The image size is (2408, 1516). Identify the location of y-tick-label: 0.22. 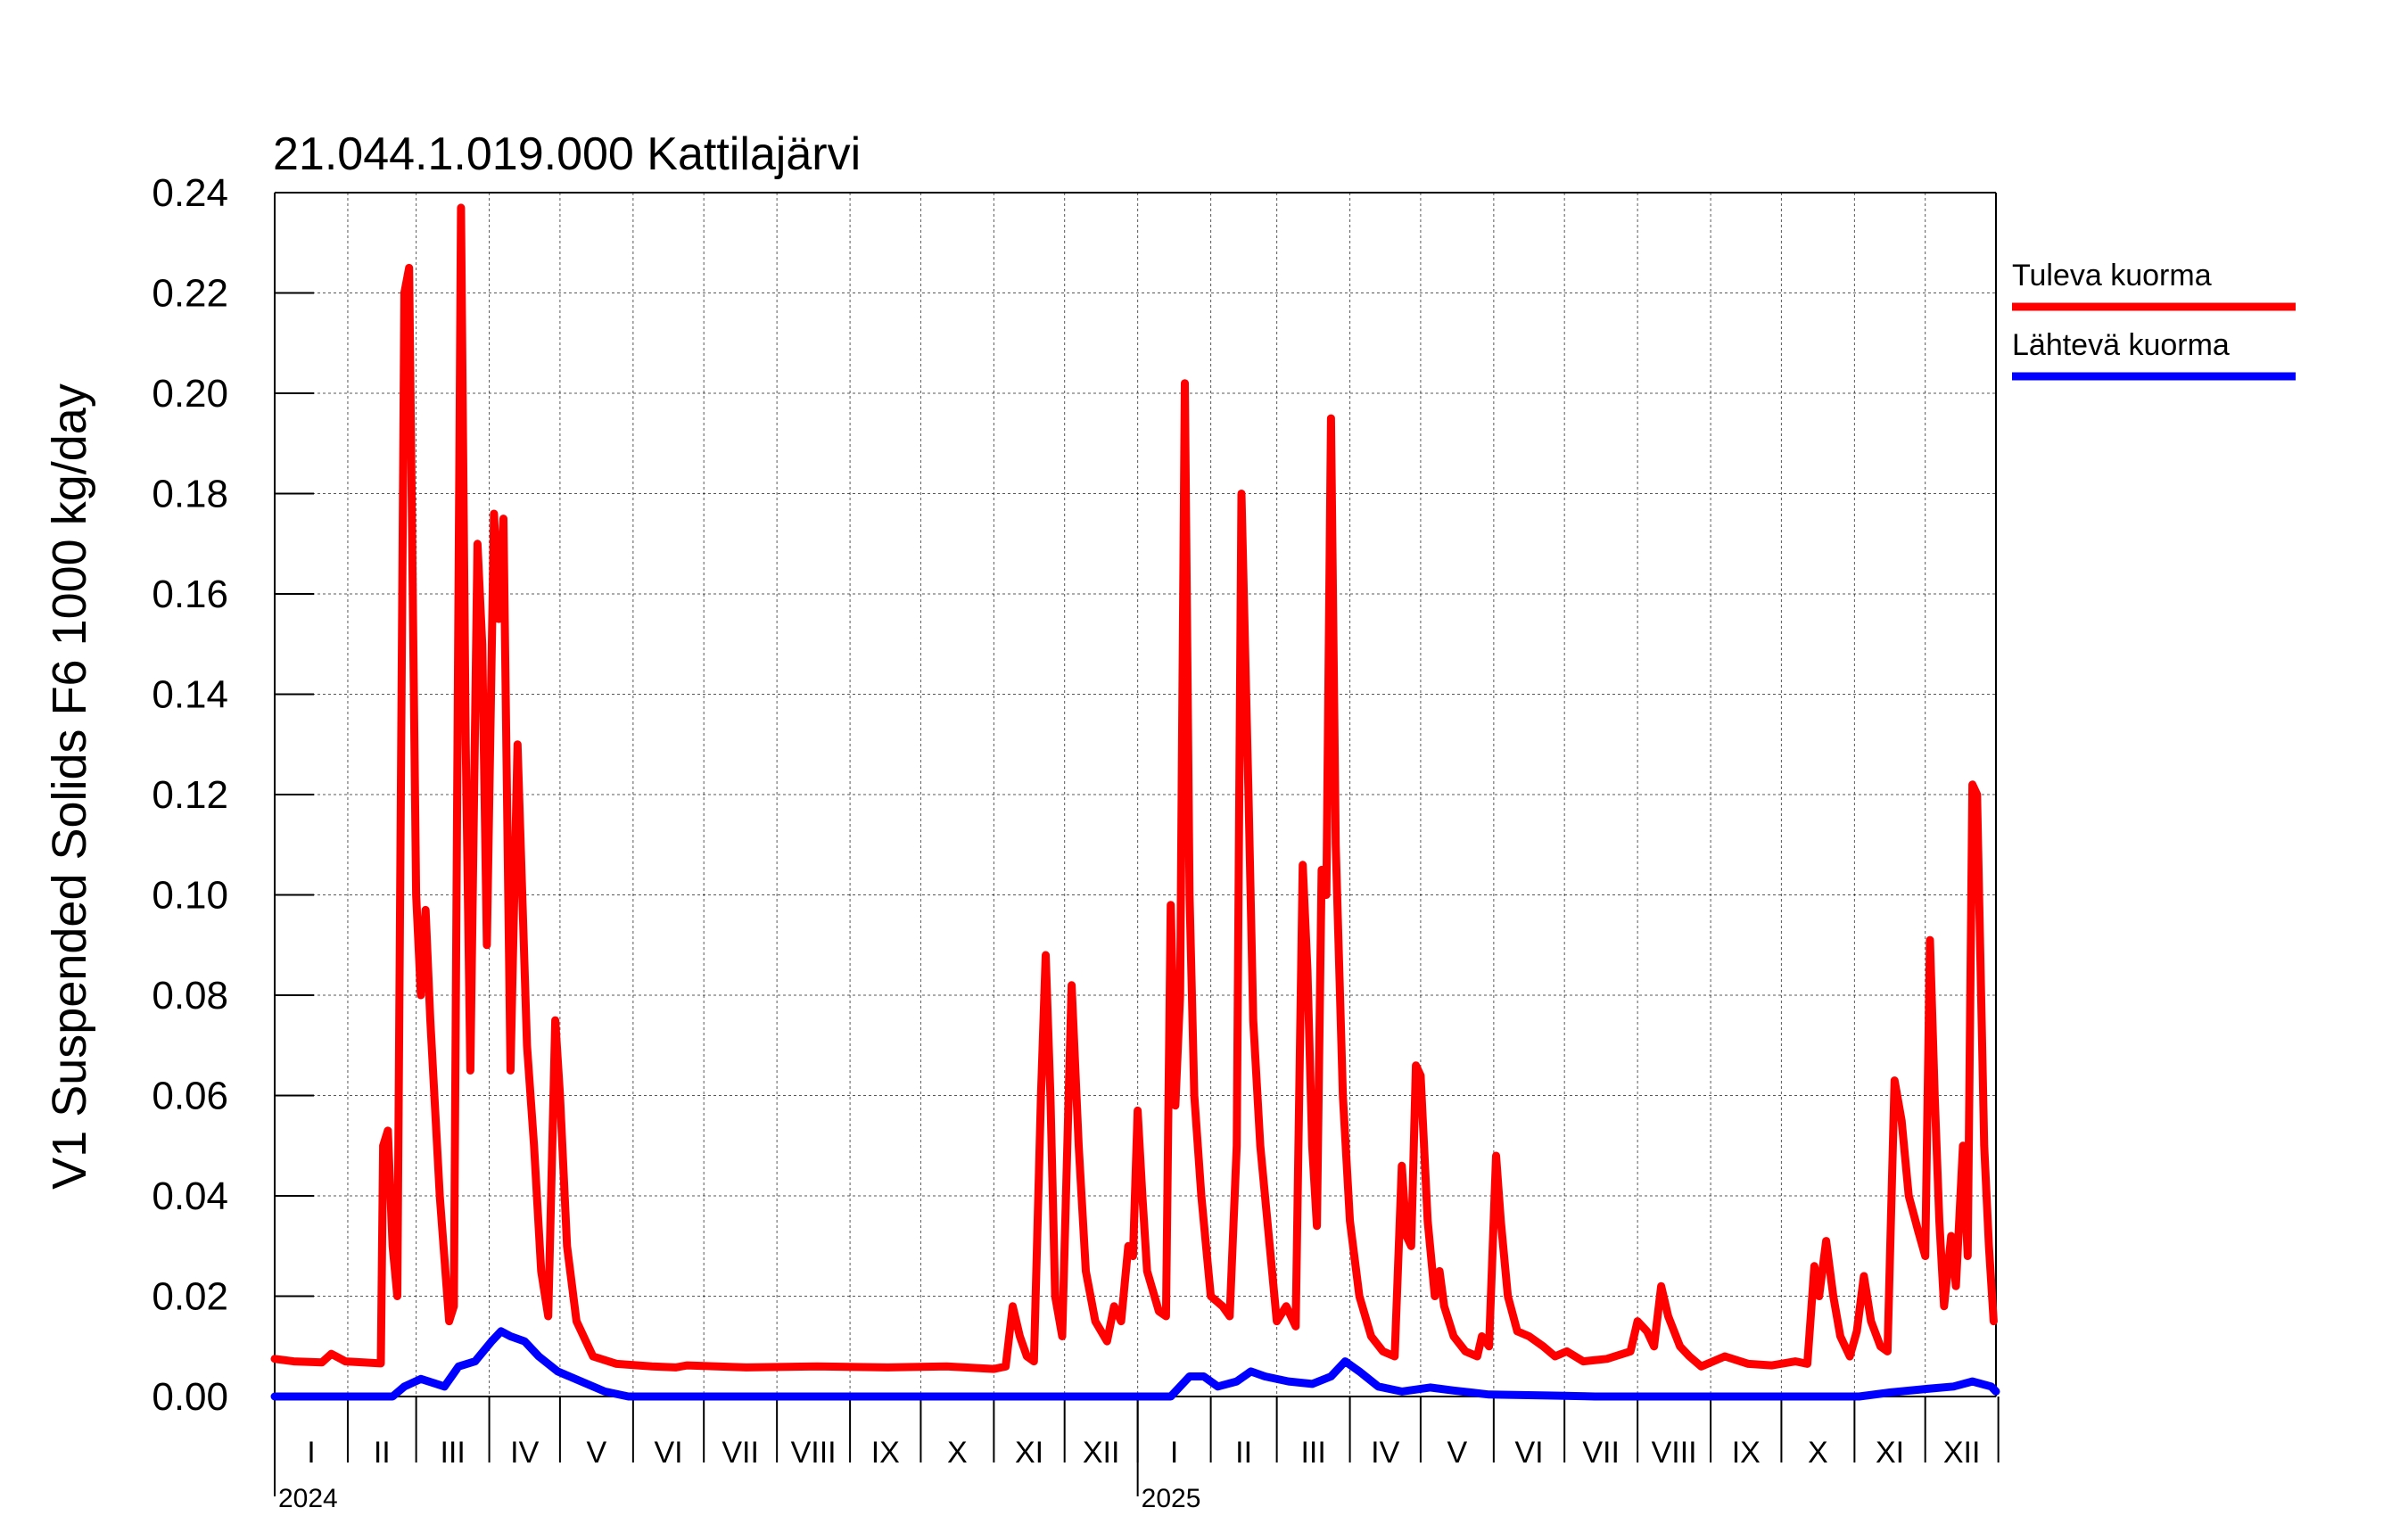
(190, 294).